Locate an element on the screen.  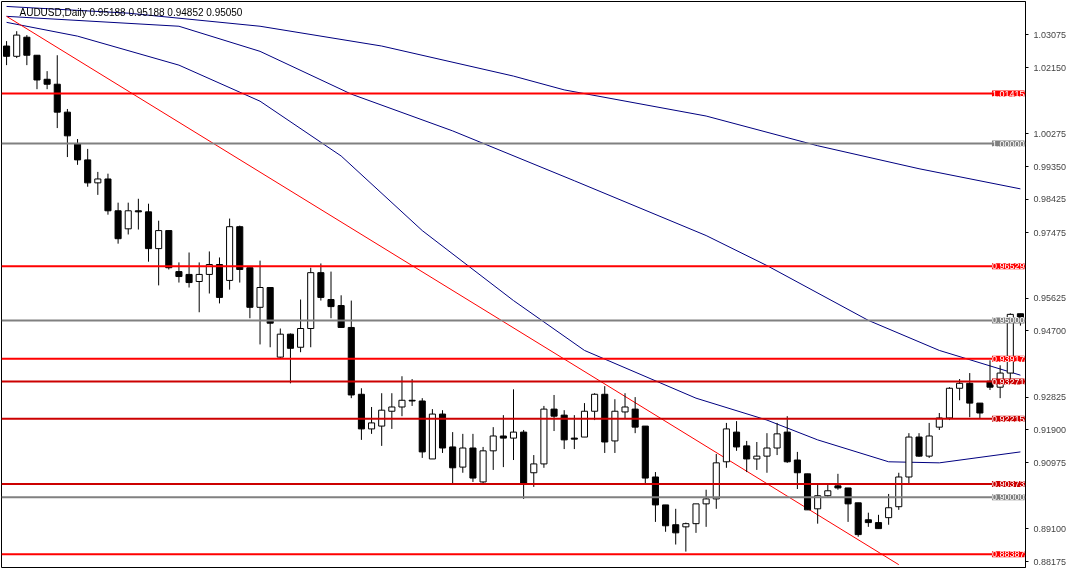
ref-line-label: 0.95000 is located at coordinates (1008, 320).